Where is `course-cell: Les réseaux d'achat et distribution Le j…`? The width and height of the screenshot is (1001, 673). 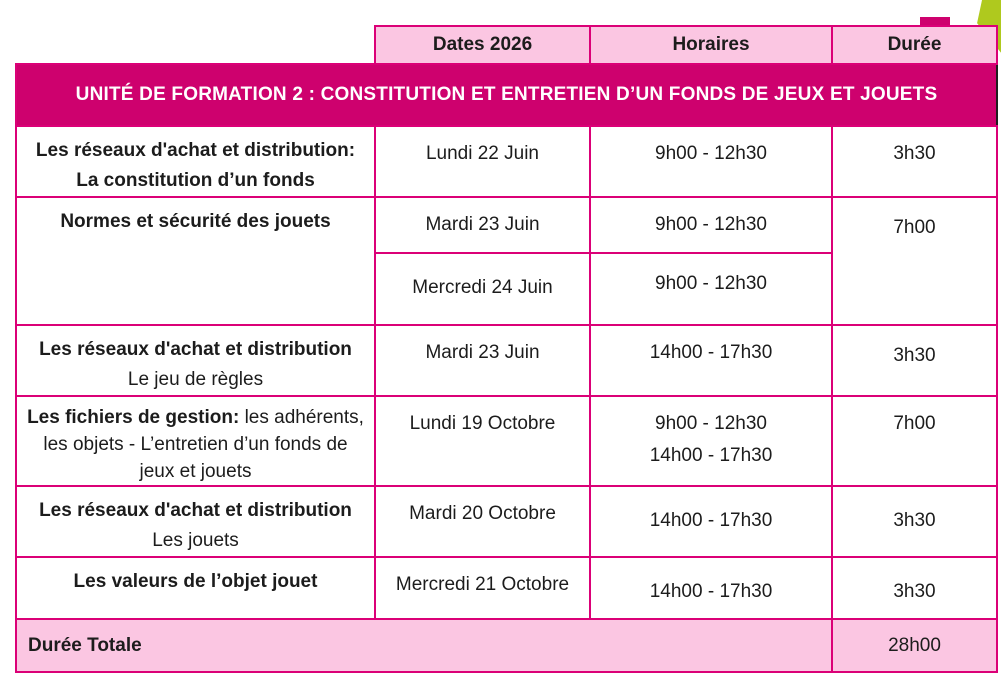 course-cell: Les réseaux d'achat et distribution Le j… is located at coordinates (195, 360).